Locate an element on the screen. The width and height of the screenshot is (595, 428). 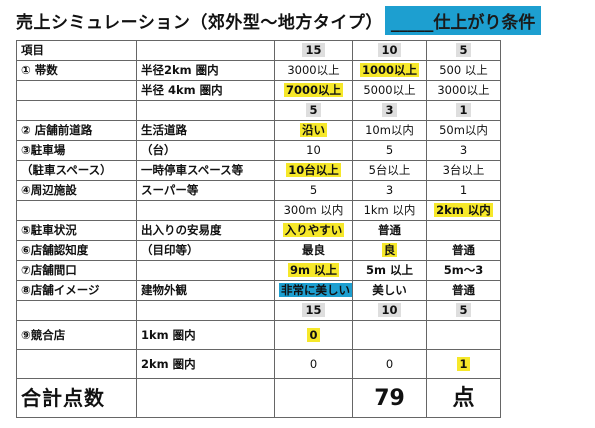
row-sub: 一時停車スペース等 is located at coordinates (205, 170).